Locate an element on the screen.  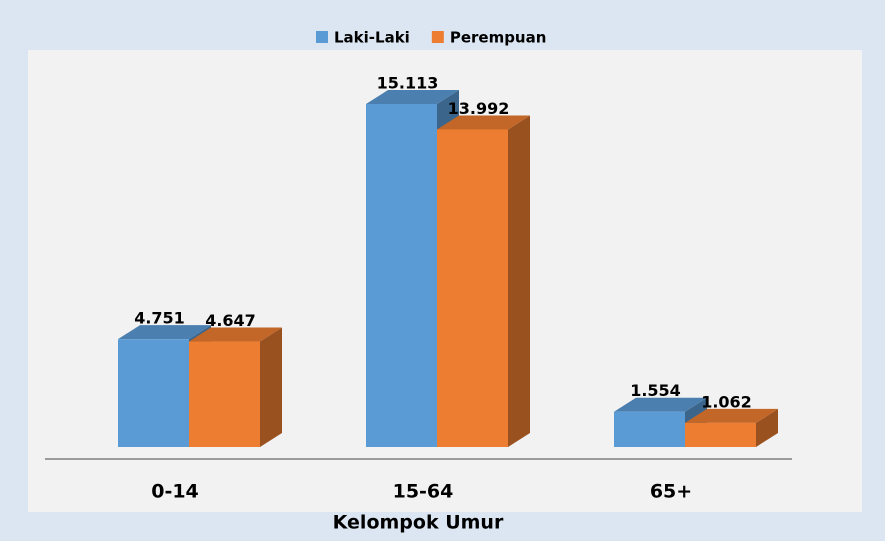
value-label: 1.554 is located at coordinates (655, 390).